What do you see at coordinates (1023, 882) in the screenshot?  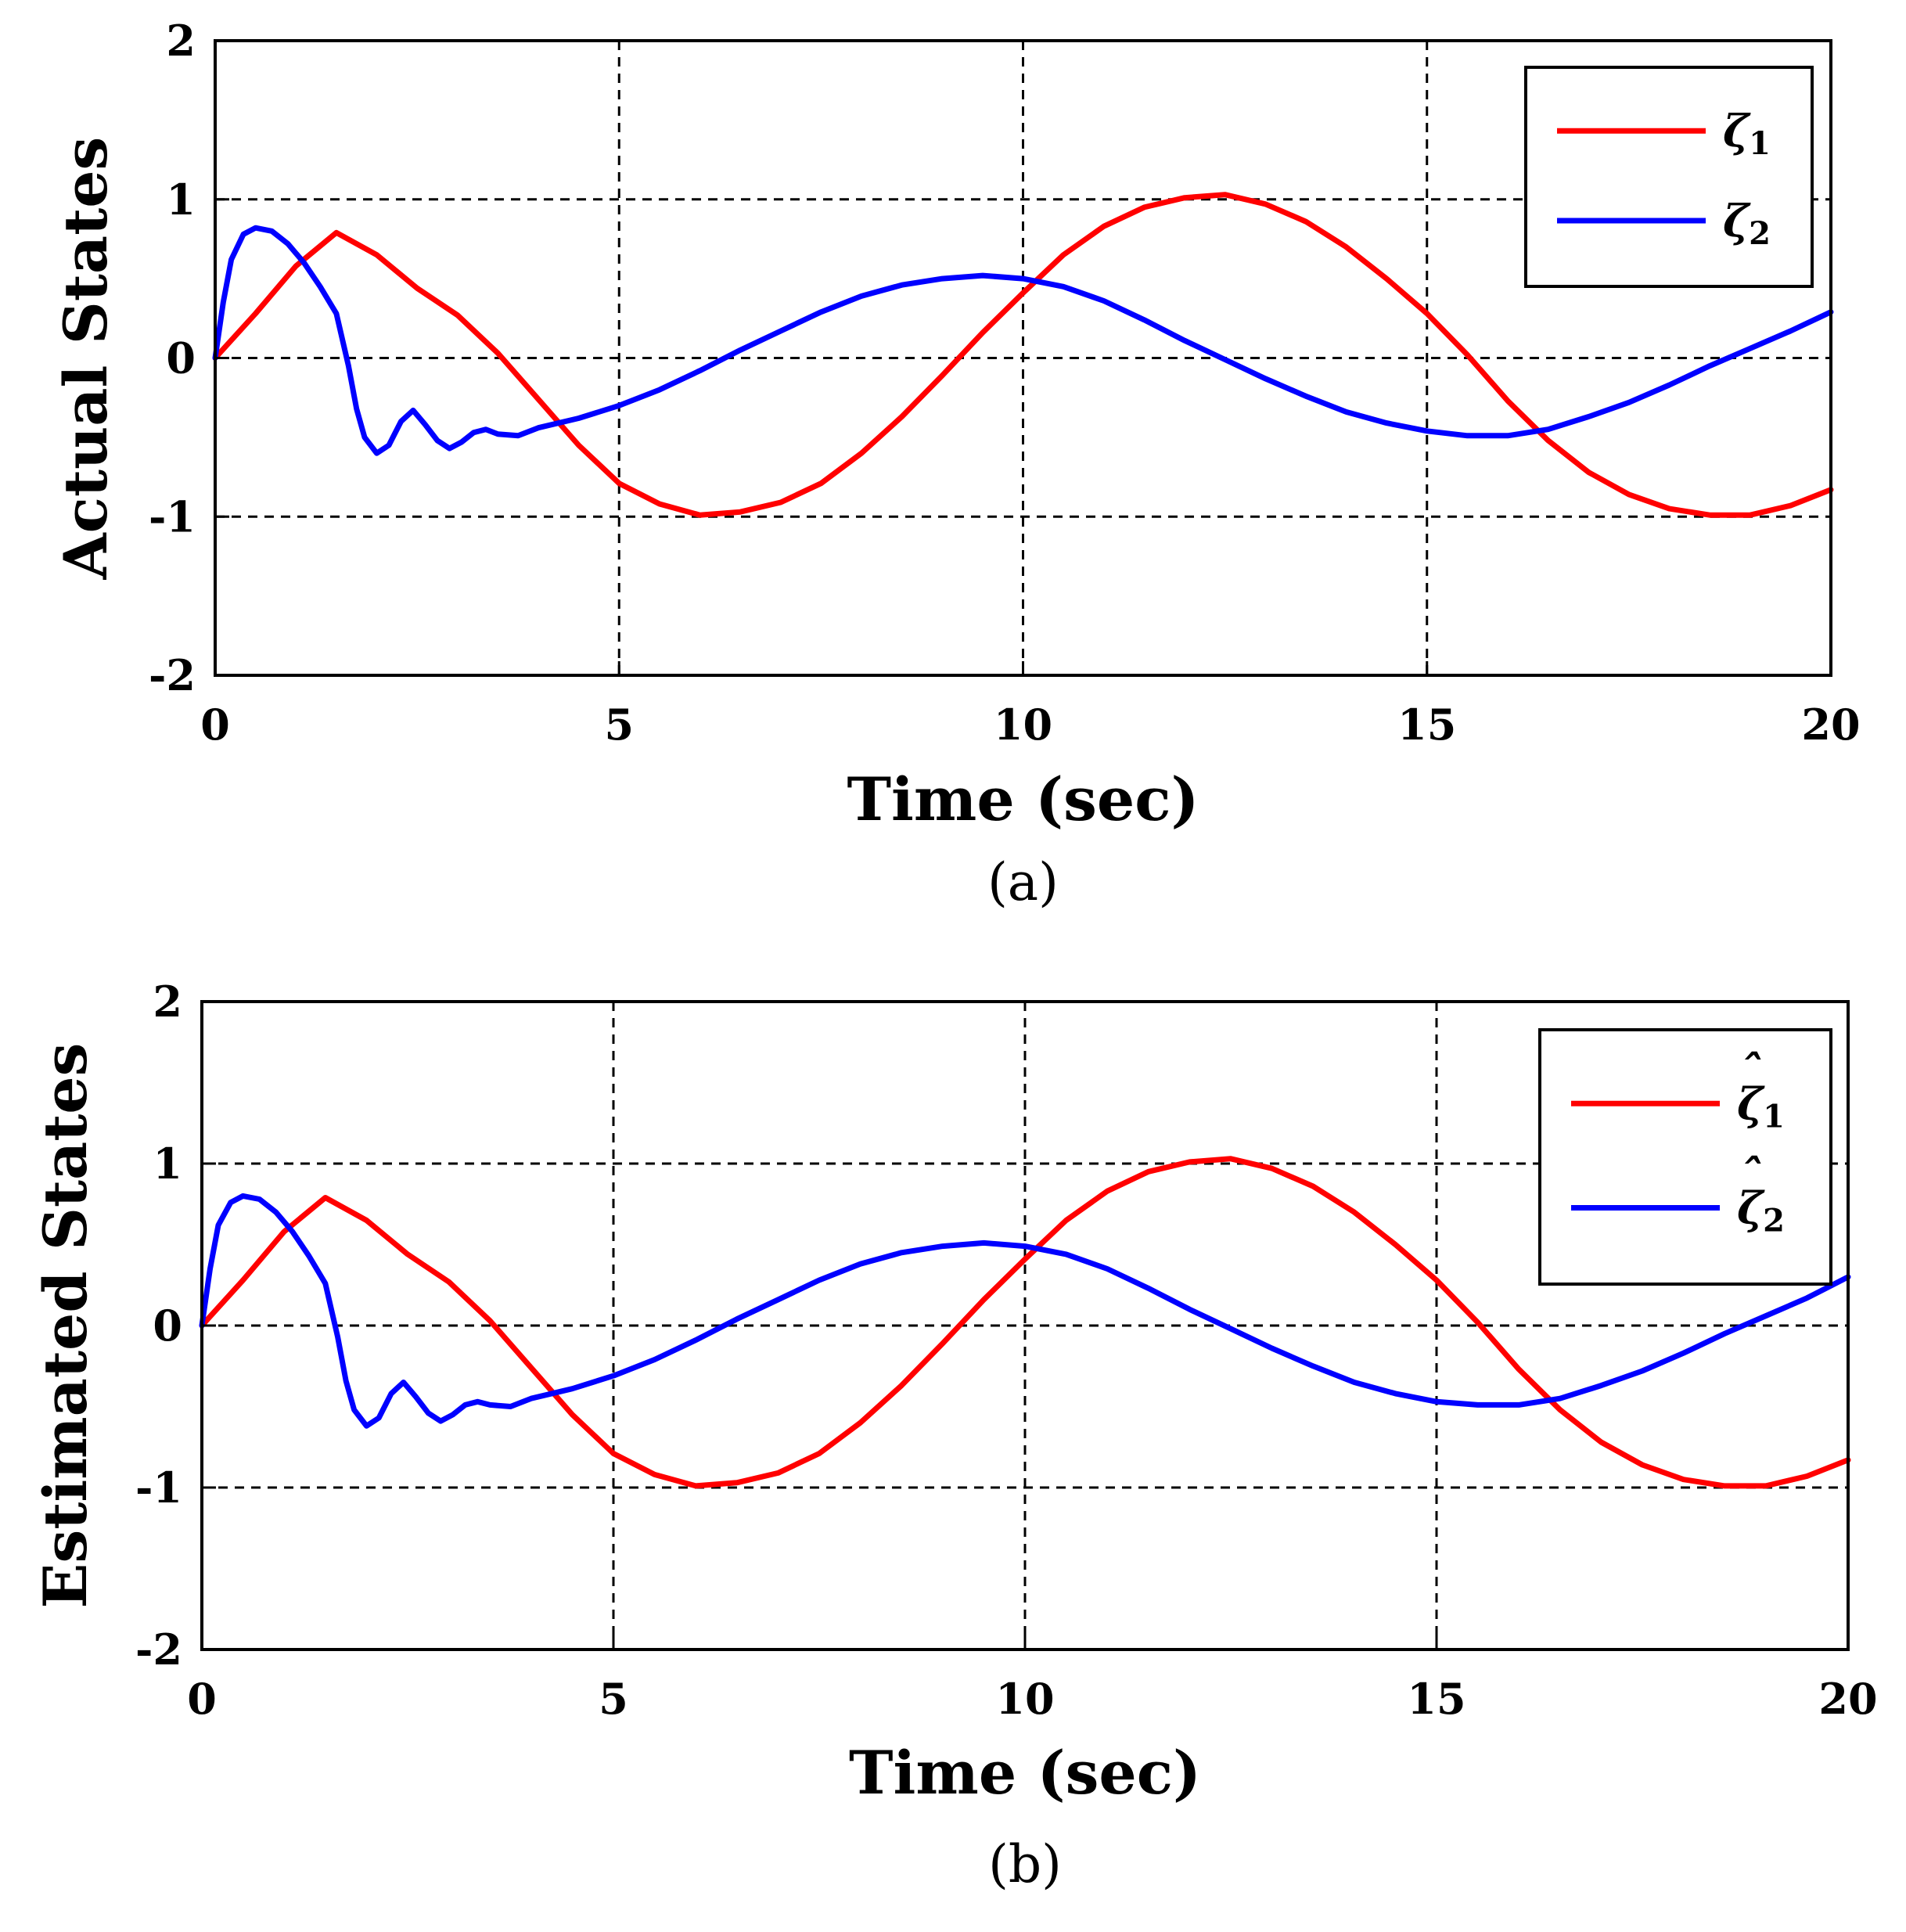 I see `panel-caption: (a)` at bounding box center [1023, 882].